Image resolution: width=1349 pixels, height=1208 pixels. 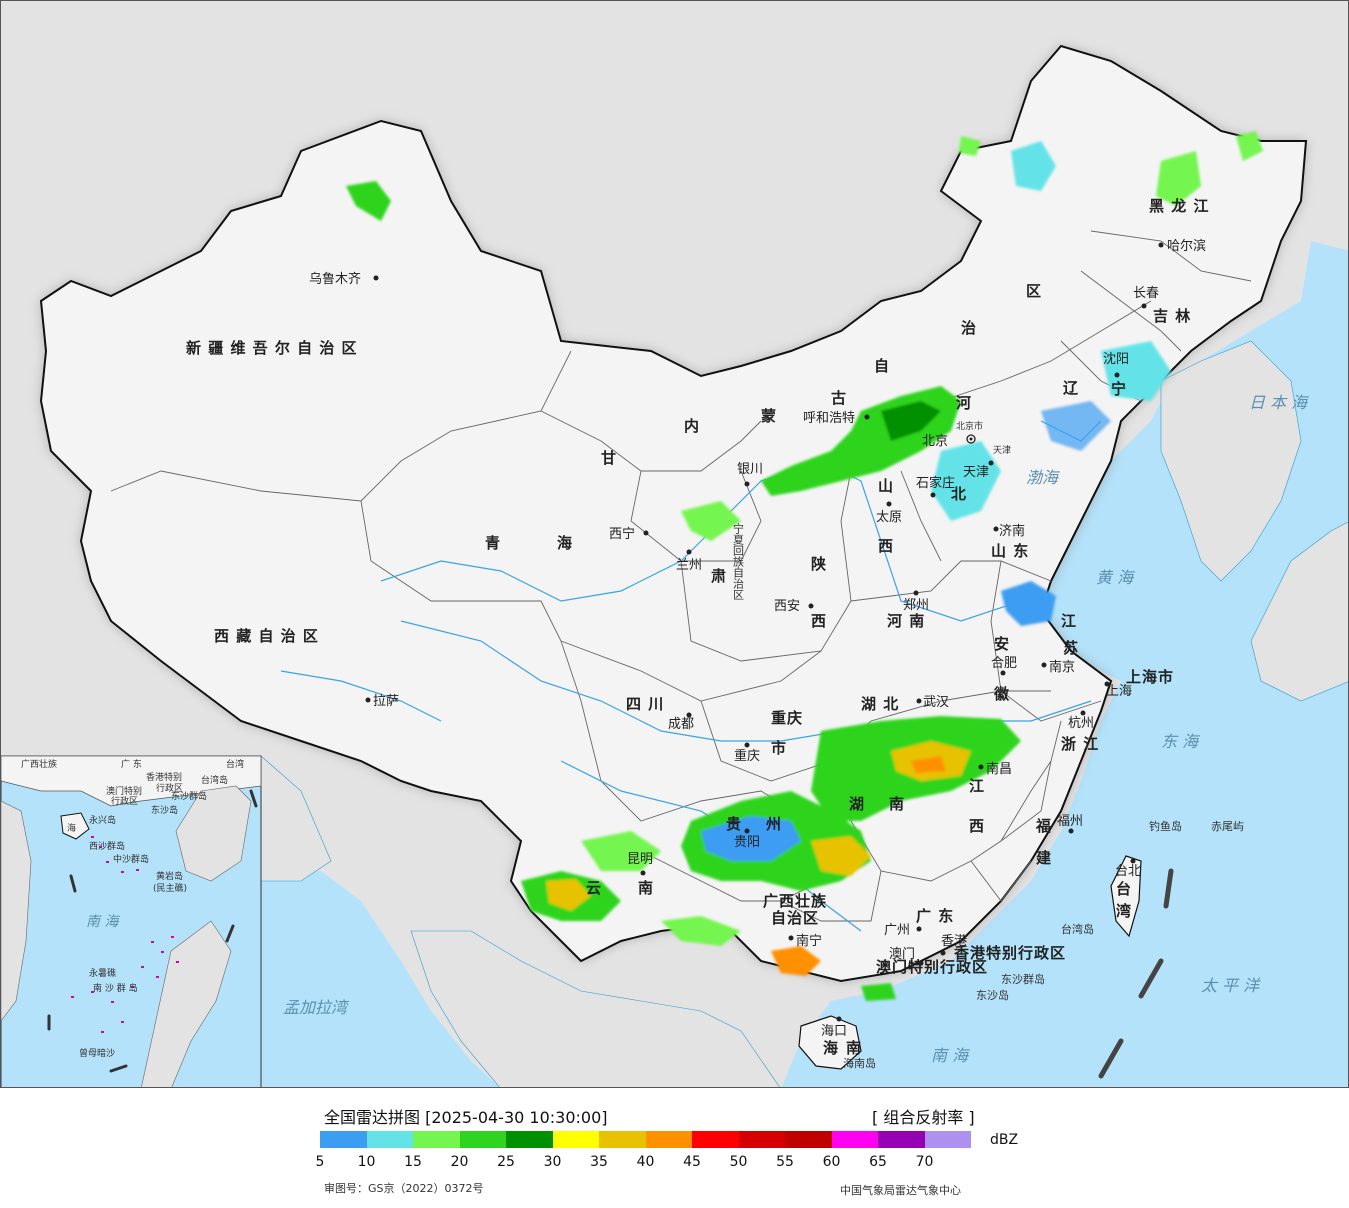 What do you see at coordinates (923, 1117) in the screenshot?
I see `legend-product: [ 组合反射率 ]` at bounding box center [923, 1117].